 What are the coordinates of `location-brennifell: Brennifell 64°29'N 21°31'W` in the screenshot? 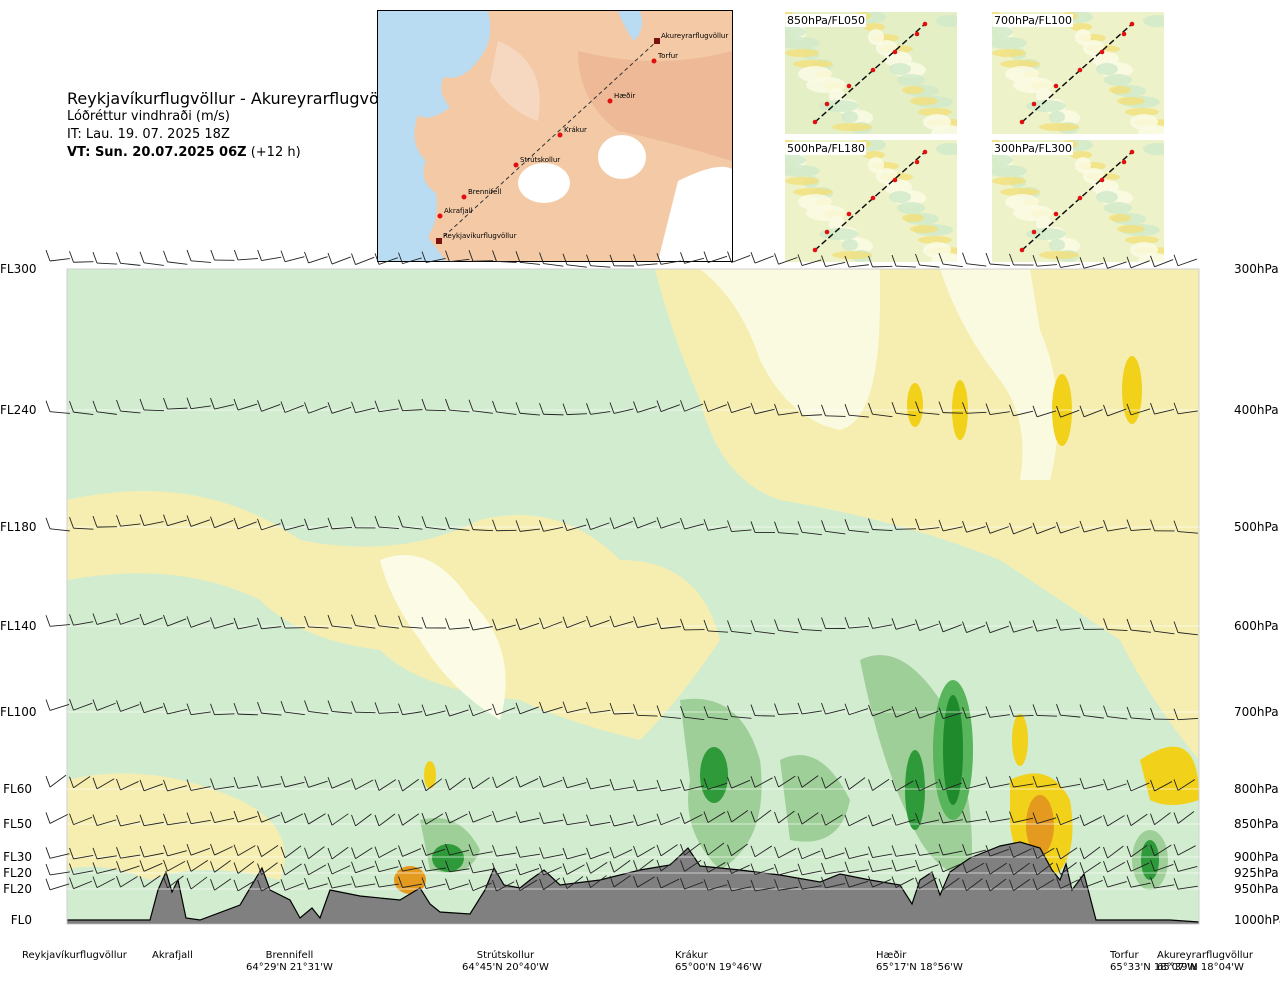 It's located at (289, 962).